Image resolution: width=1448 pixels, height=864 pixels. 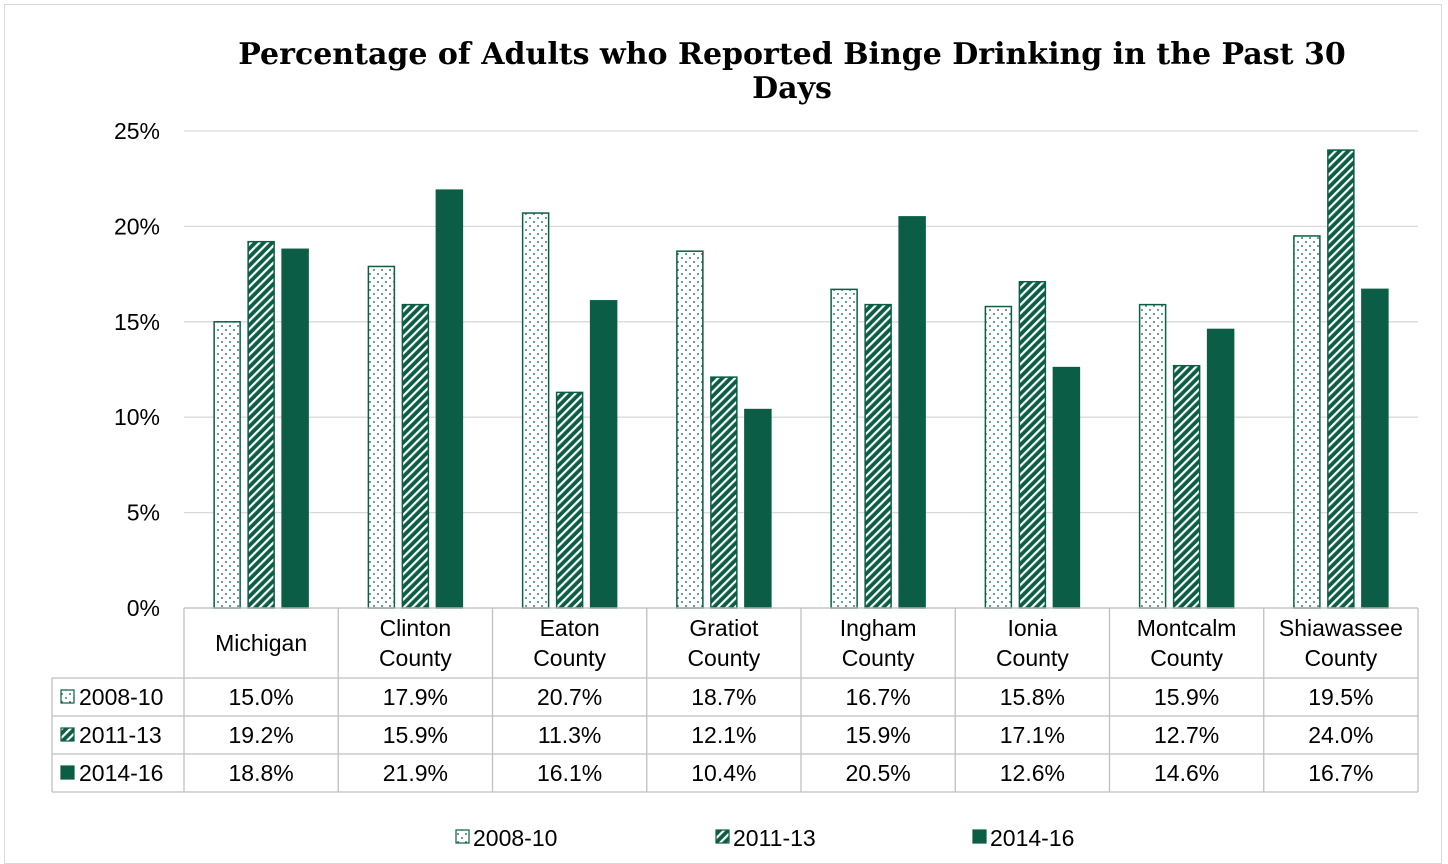 What do you see at coordinates (295, 428) in the screenshot?
I see `bar-2014-16-michigan` at bounding box center [295, 428].